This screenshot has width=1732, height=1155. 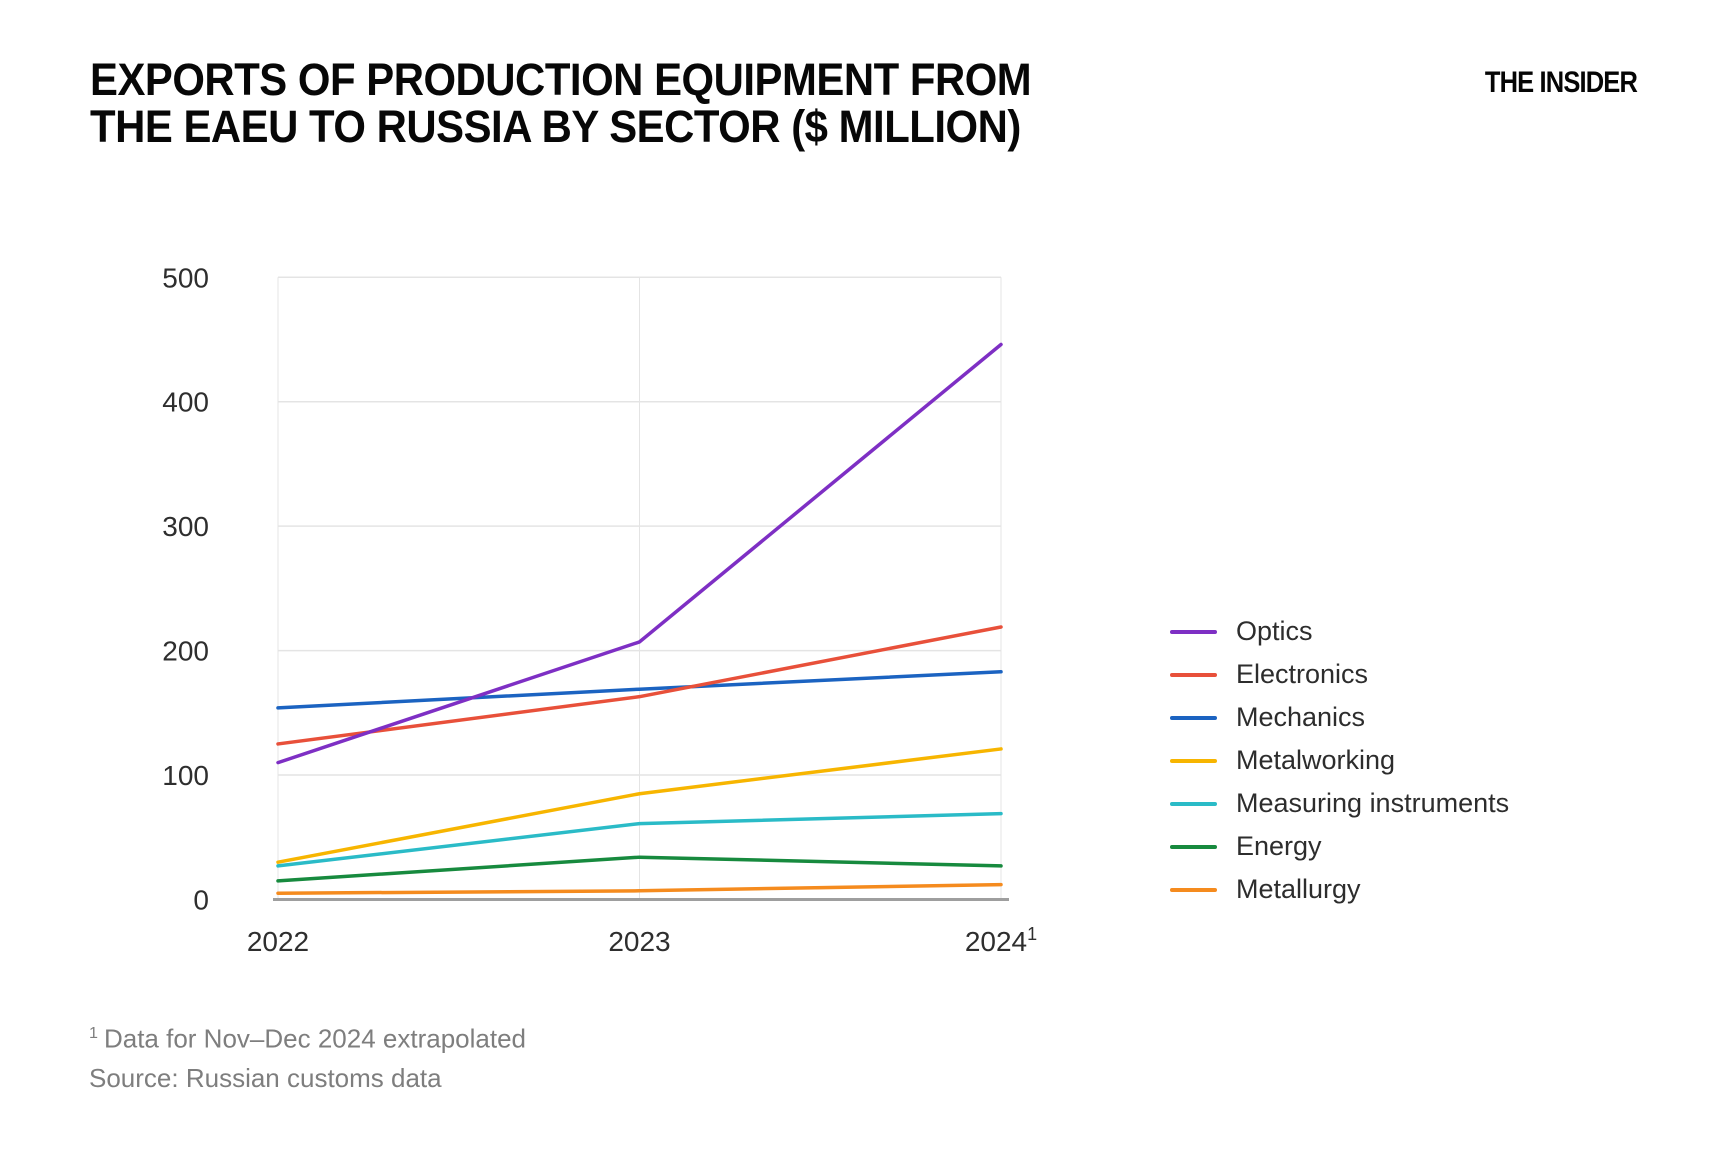 What do you see at coordinates (201, 900) in the screenshot?
I see `y-tick-label: 0` at bounding box center [201, 900].